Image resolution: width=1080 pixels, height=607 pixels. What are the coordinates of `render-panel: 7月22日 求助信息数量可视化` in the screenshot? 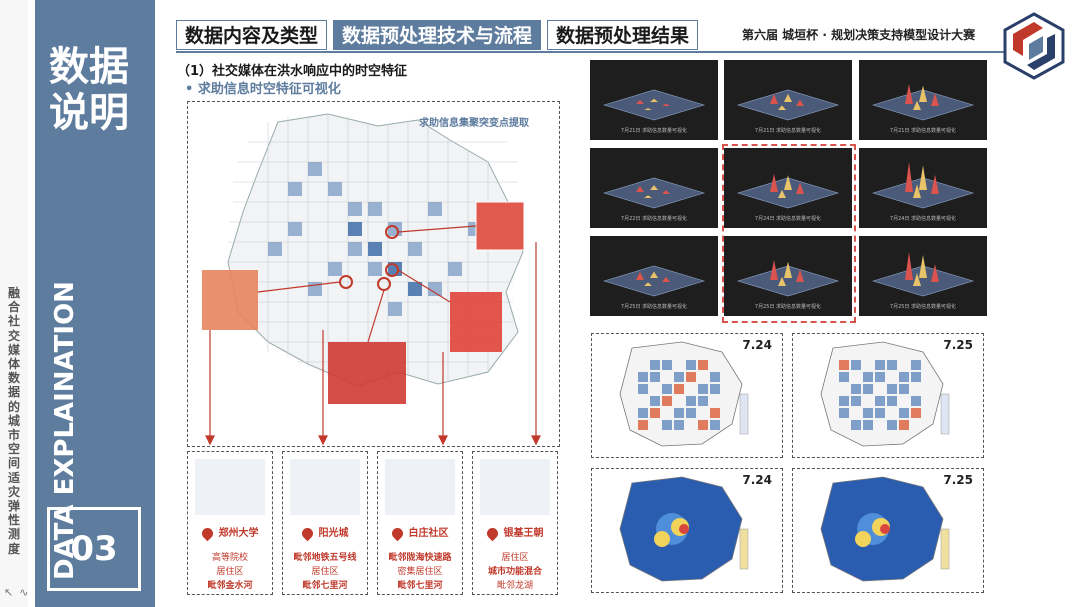 It's located at (654, 188).